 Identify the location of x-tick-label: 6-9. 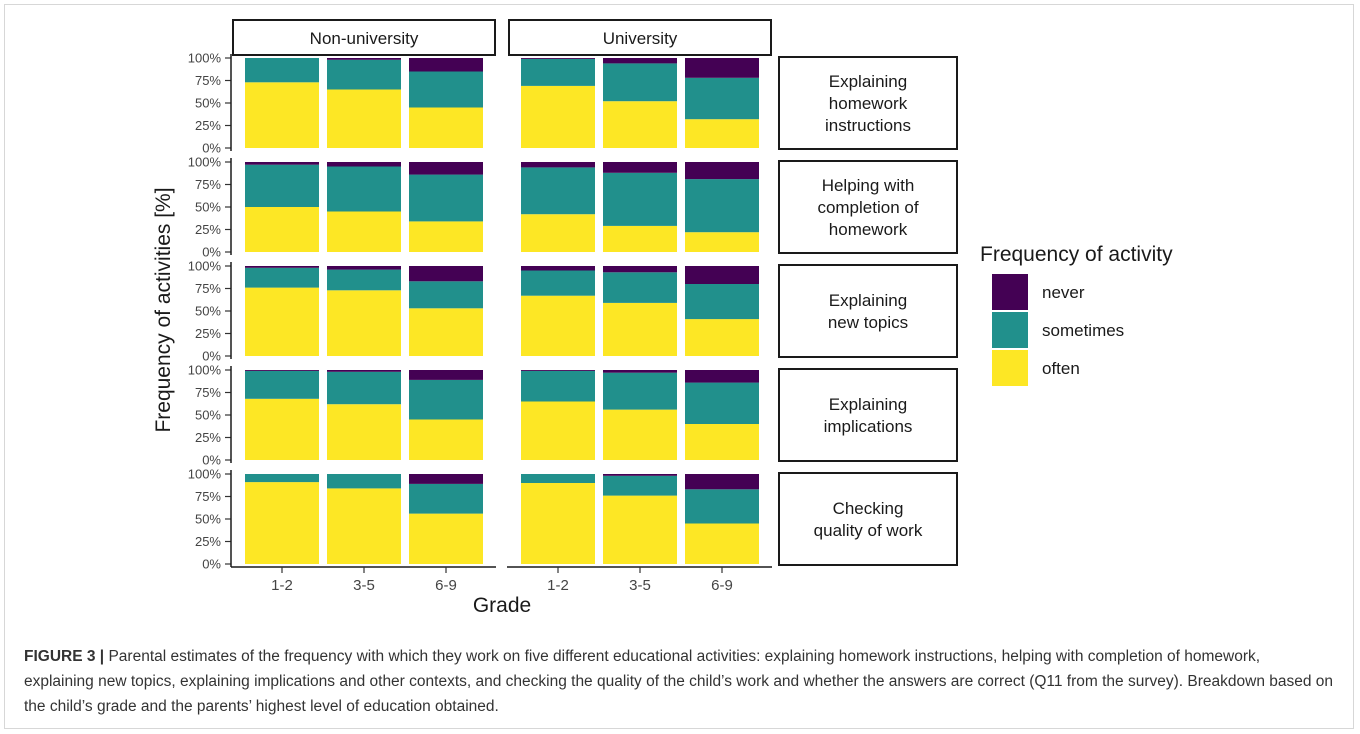
(446, 585).